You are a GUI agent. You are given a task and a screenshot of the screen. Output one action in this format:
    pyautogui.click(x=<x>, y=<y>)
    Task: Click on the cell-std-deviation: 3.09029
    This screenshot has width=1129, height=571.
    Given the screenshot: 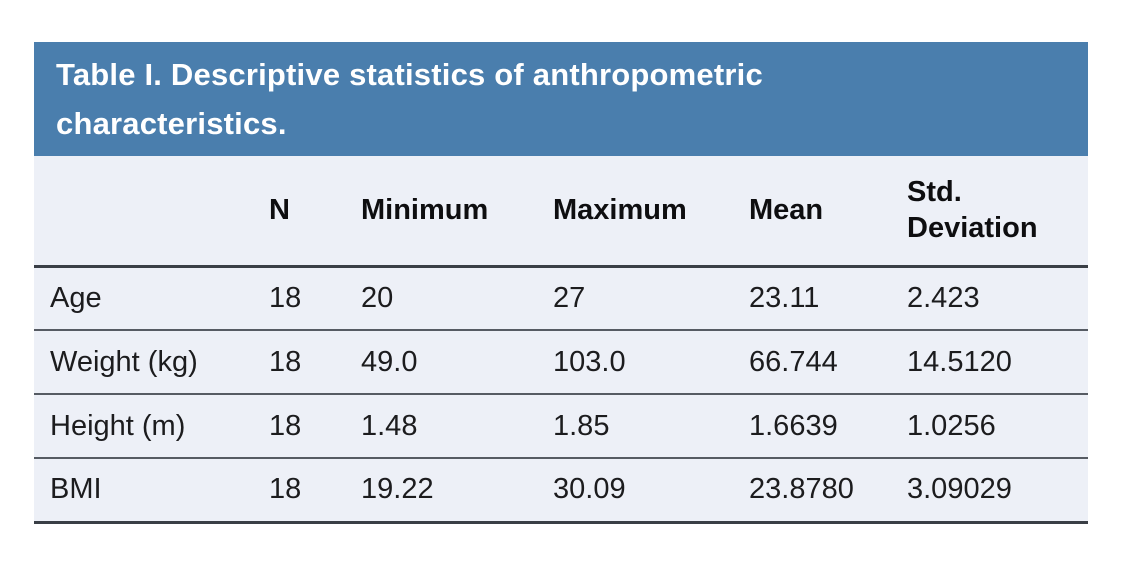 What is the action you would take?
    pyautogui.click(x=959, y=489)
    